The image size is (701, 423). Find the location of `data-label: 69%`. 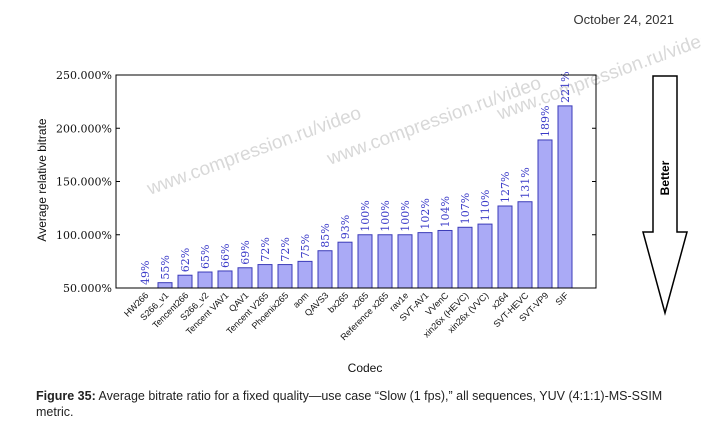

data-label: 69% is located at coordinates (245, 252).